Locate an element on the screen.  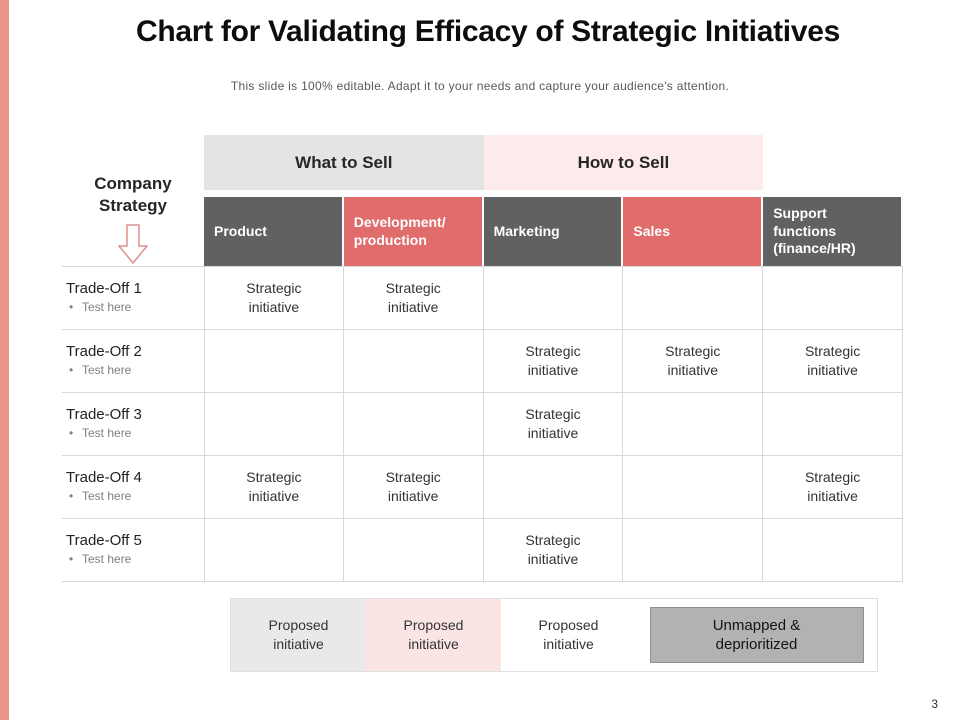
group-header-how-to-sell: How to Sell is located at coordinates (623, 162).